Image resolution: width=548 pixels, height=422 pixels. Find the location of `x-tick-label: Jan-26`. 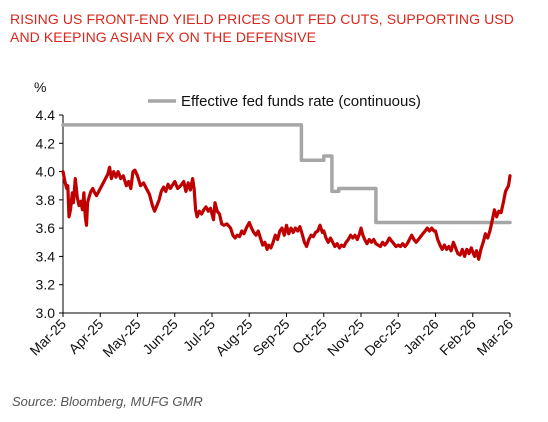

x-tick-label: Jan-26 is located at coordinates (421, 337).